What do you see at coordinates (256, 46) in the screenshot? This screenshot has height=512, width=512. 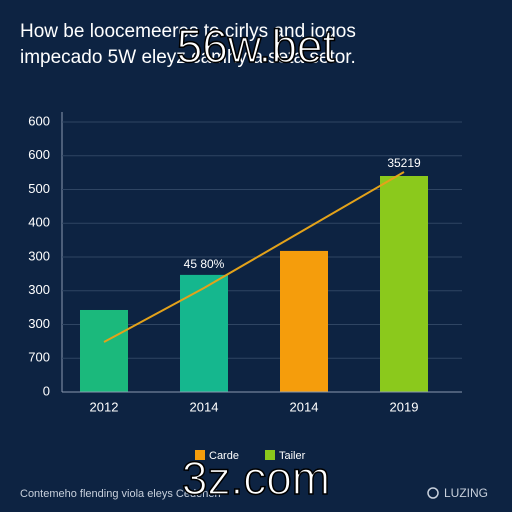 I see `watermark: 56w.bet` at bounding box center [256, 46].